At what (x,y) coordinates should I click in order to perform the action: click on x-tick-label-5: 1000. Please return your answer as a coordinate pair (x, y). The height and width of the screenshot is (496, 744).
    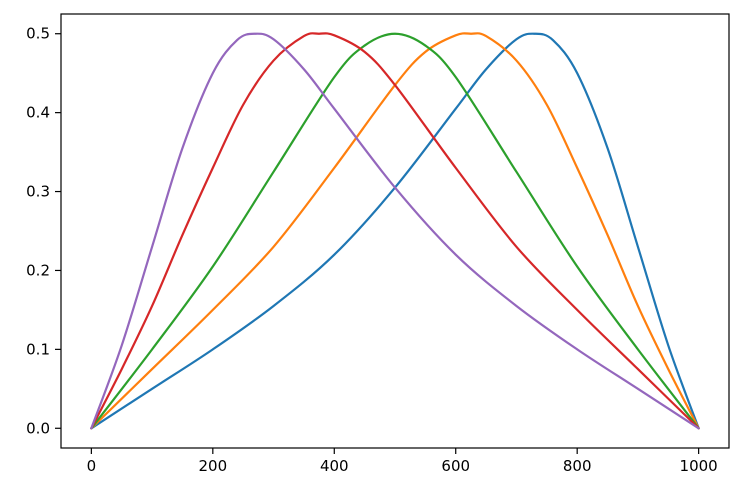
    Looking at the image, I should click on (699, 466).